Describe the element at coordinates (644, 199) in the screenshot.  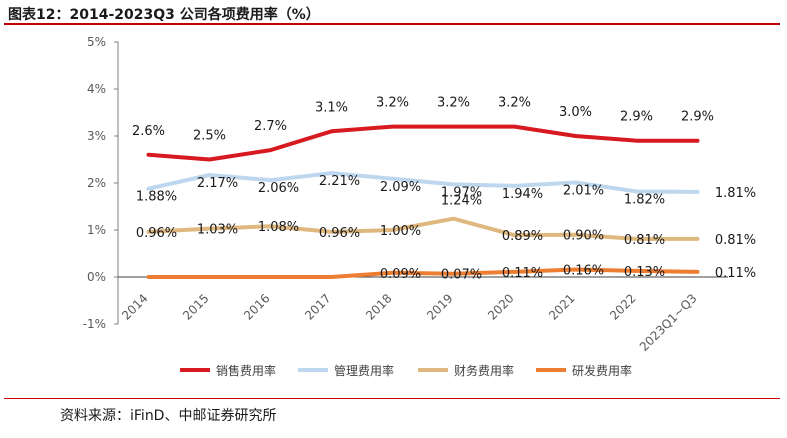
I see `data-label: 1.82%` at that location.